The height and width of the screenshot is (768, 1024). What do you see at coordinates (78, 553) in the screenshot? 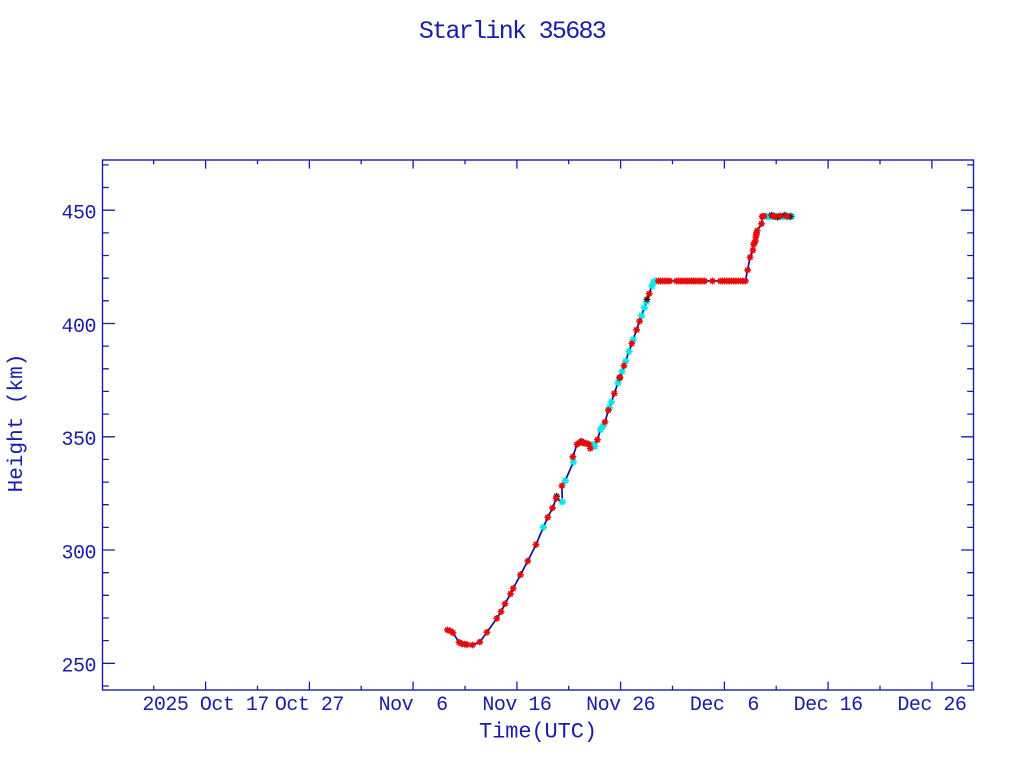
I see `svg-text: 300` at bounding box center [78, 553].